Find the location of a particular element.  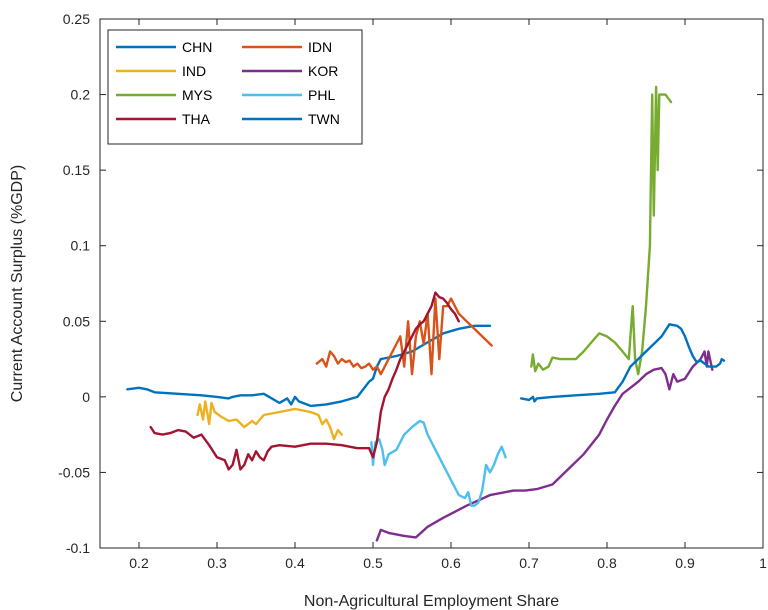

x-tick: 0.8 is located at coordinates (607, 295).